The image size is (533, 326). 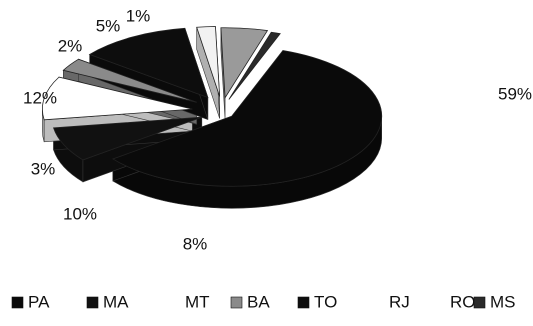 What do you see at coordinates (138, 15) in the screenshot?
I see `slice-label-ms: 1%` at bounding box center [138, 15].